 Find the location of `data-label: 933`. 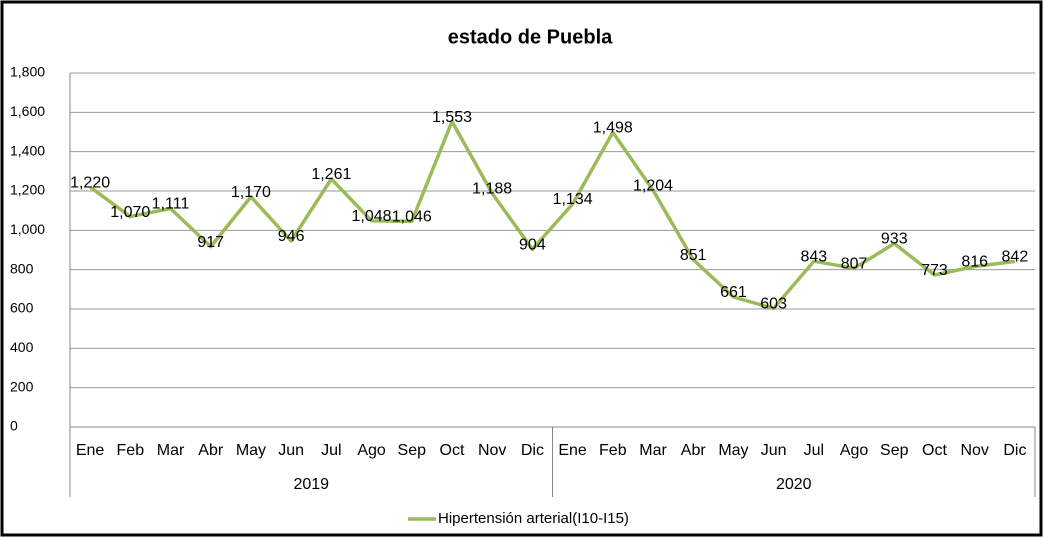

data-label: 933 is located at coordinates (894, 239).